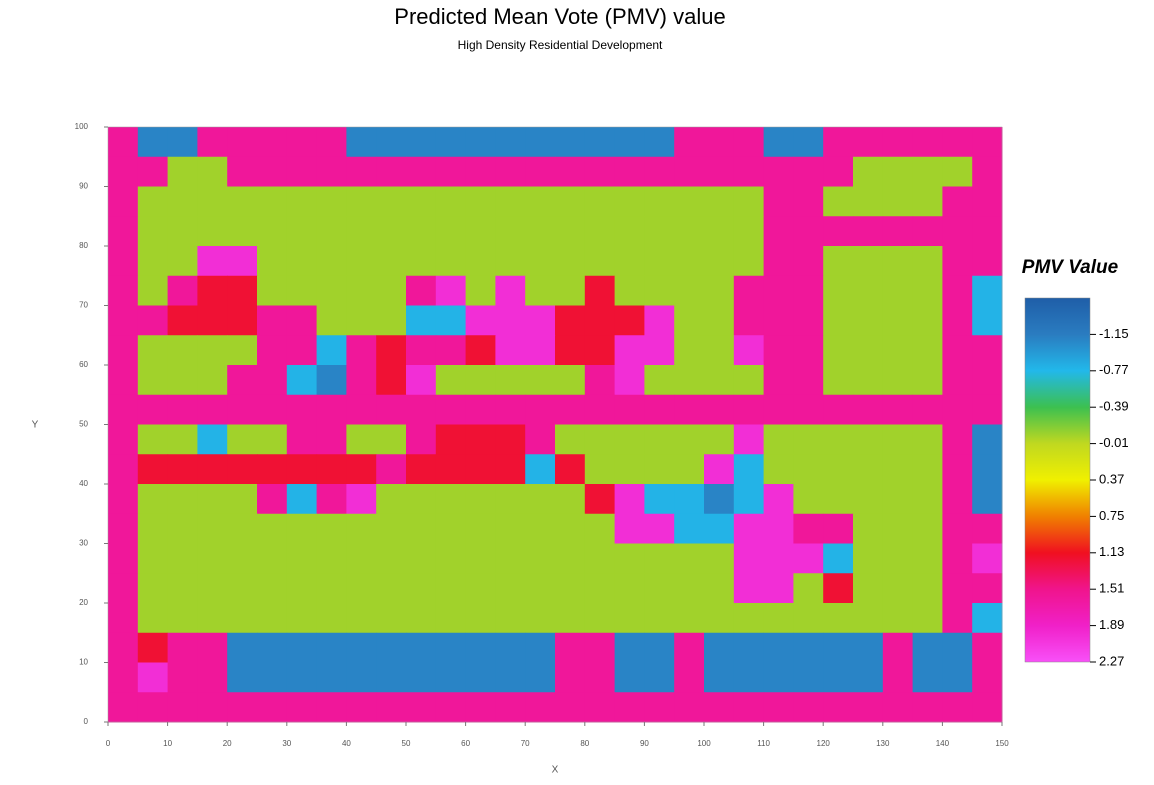 The width and height of the screenshot is (1154, 785). I want to click on colorbar-tick-label: -0.39, so click(1114, 406).